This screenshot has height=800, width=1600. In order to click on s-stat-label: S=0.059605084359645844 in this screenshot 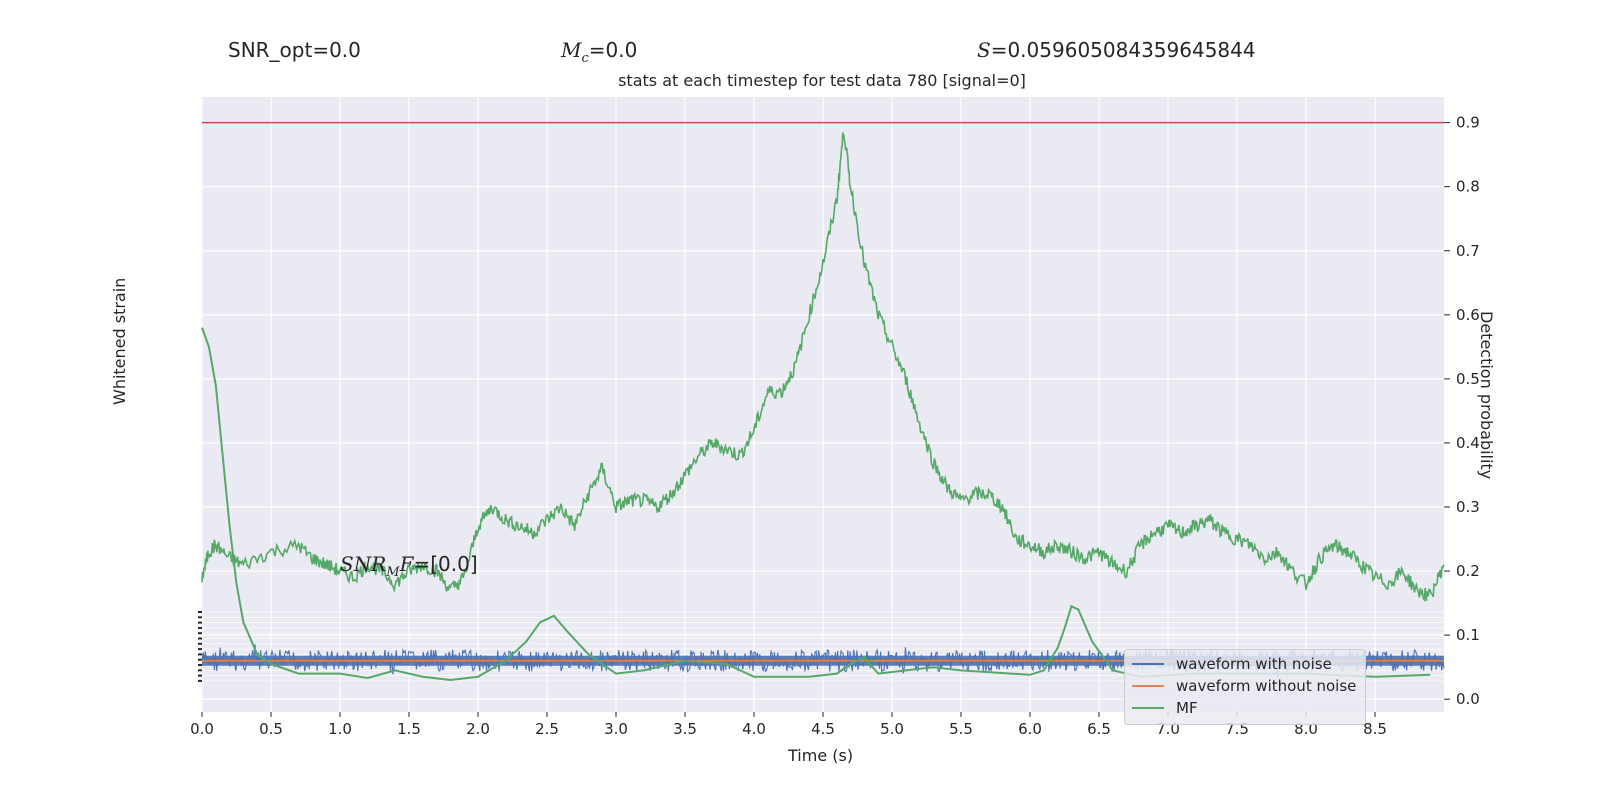, I will do `click(1116, 50)`.